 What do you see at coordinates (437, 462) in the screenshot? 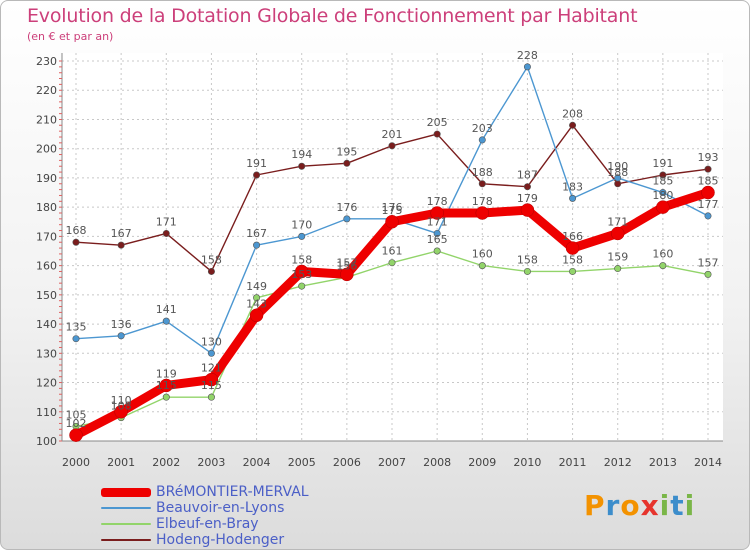
I see `x-tick-label: 2008` at bounding box center [437, 462].